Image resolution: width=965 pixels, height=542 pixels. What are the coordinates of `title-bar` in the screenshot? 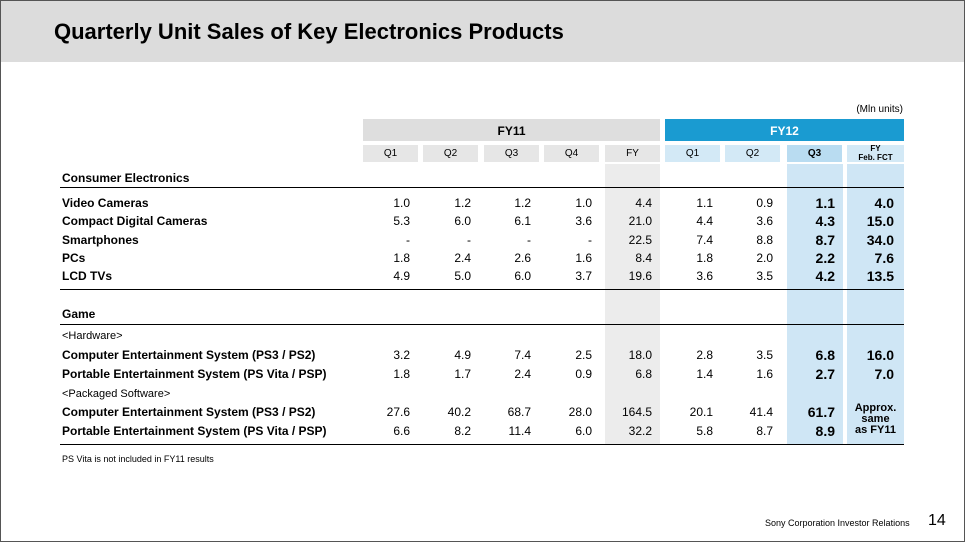 It's located at (482, 31).